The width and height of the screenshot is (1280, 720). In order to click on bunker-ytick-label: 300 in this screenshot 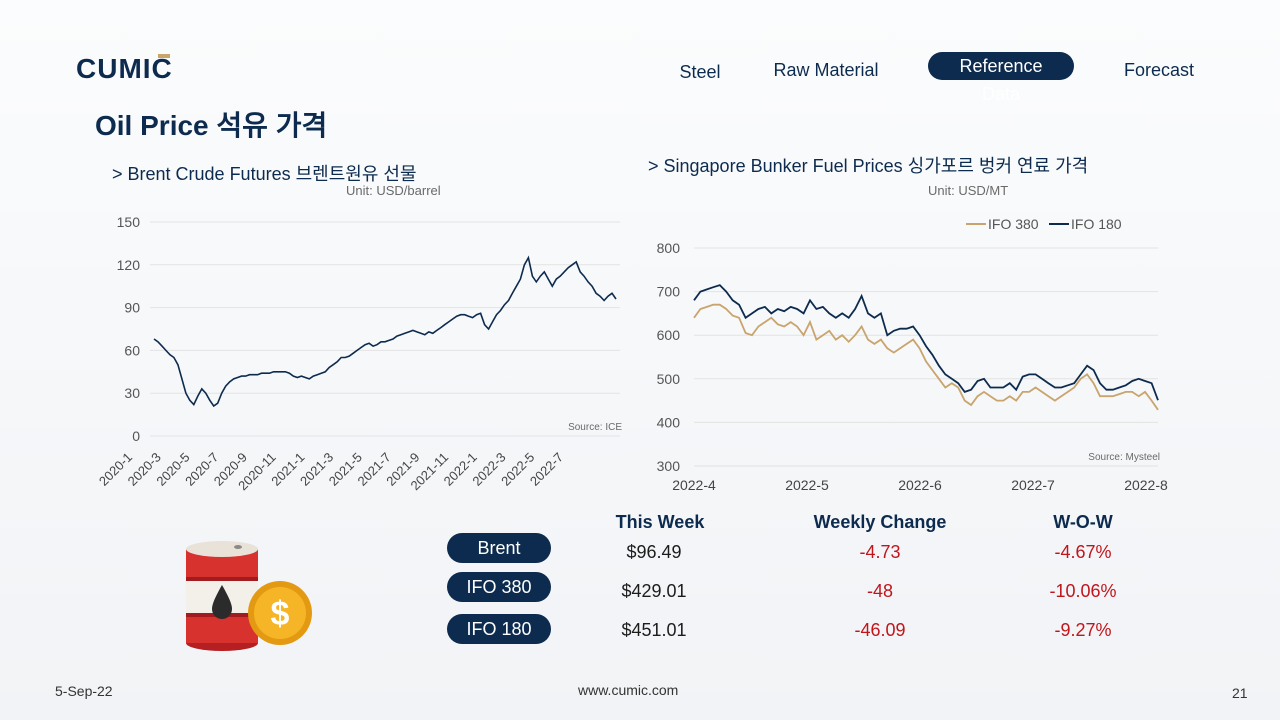, I will do `click(669, 466)`.